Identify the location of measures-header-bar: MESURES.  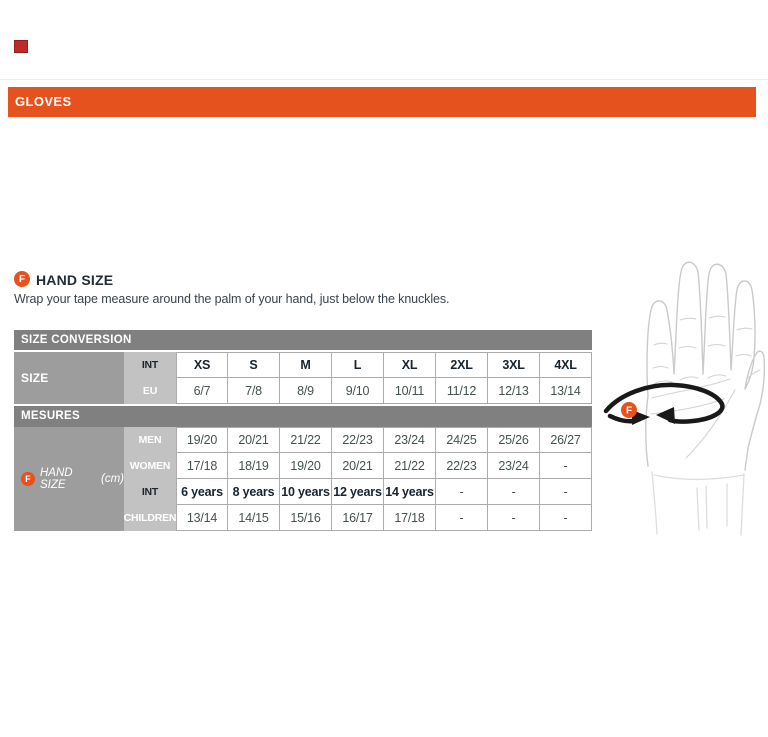
(303, 416).